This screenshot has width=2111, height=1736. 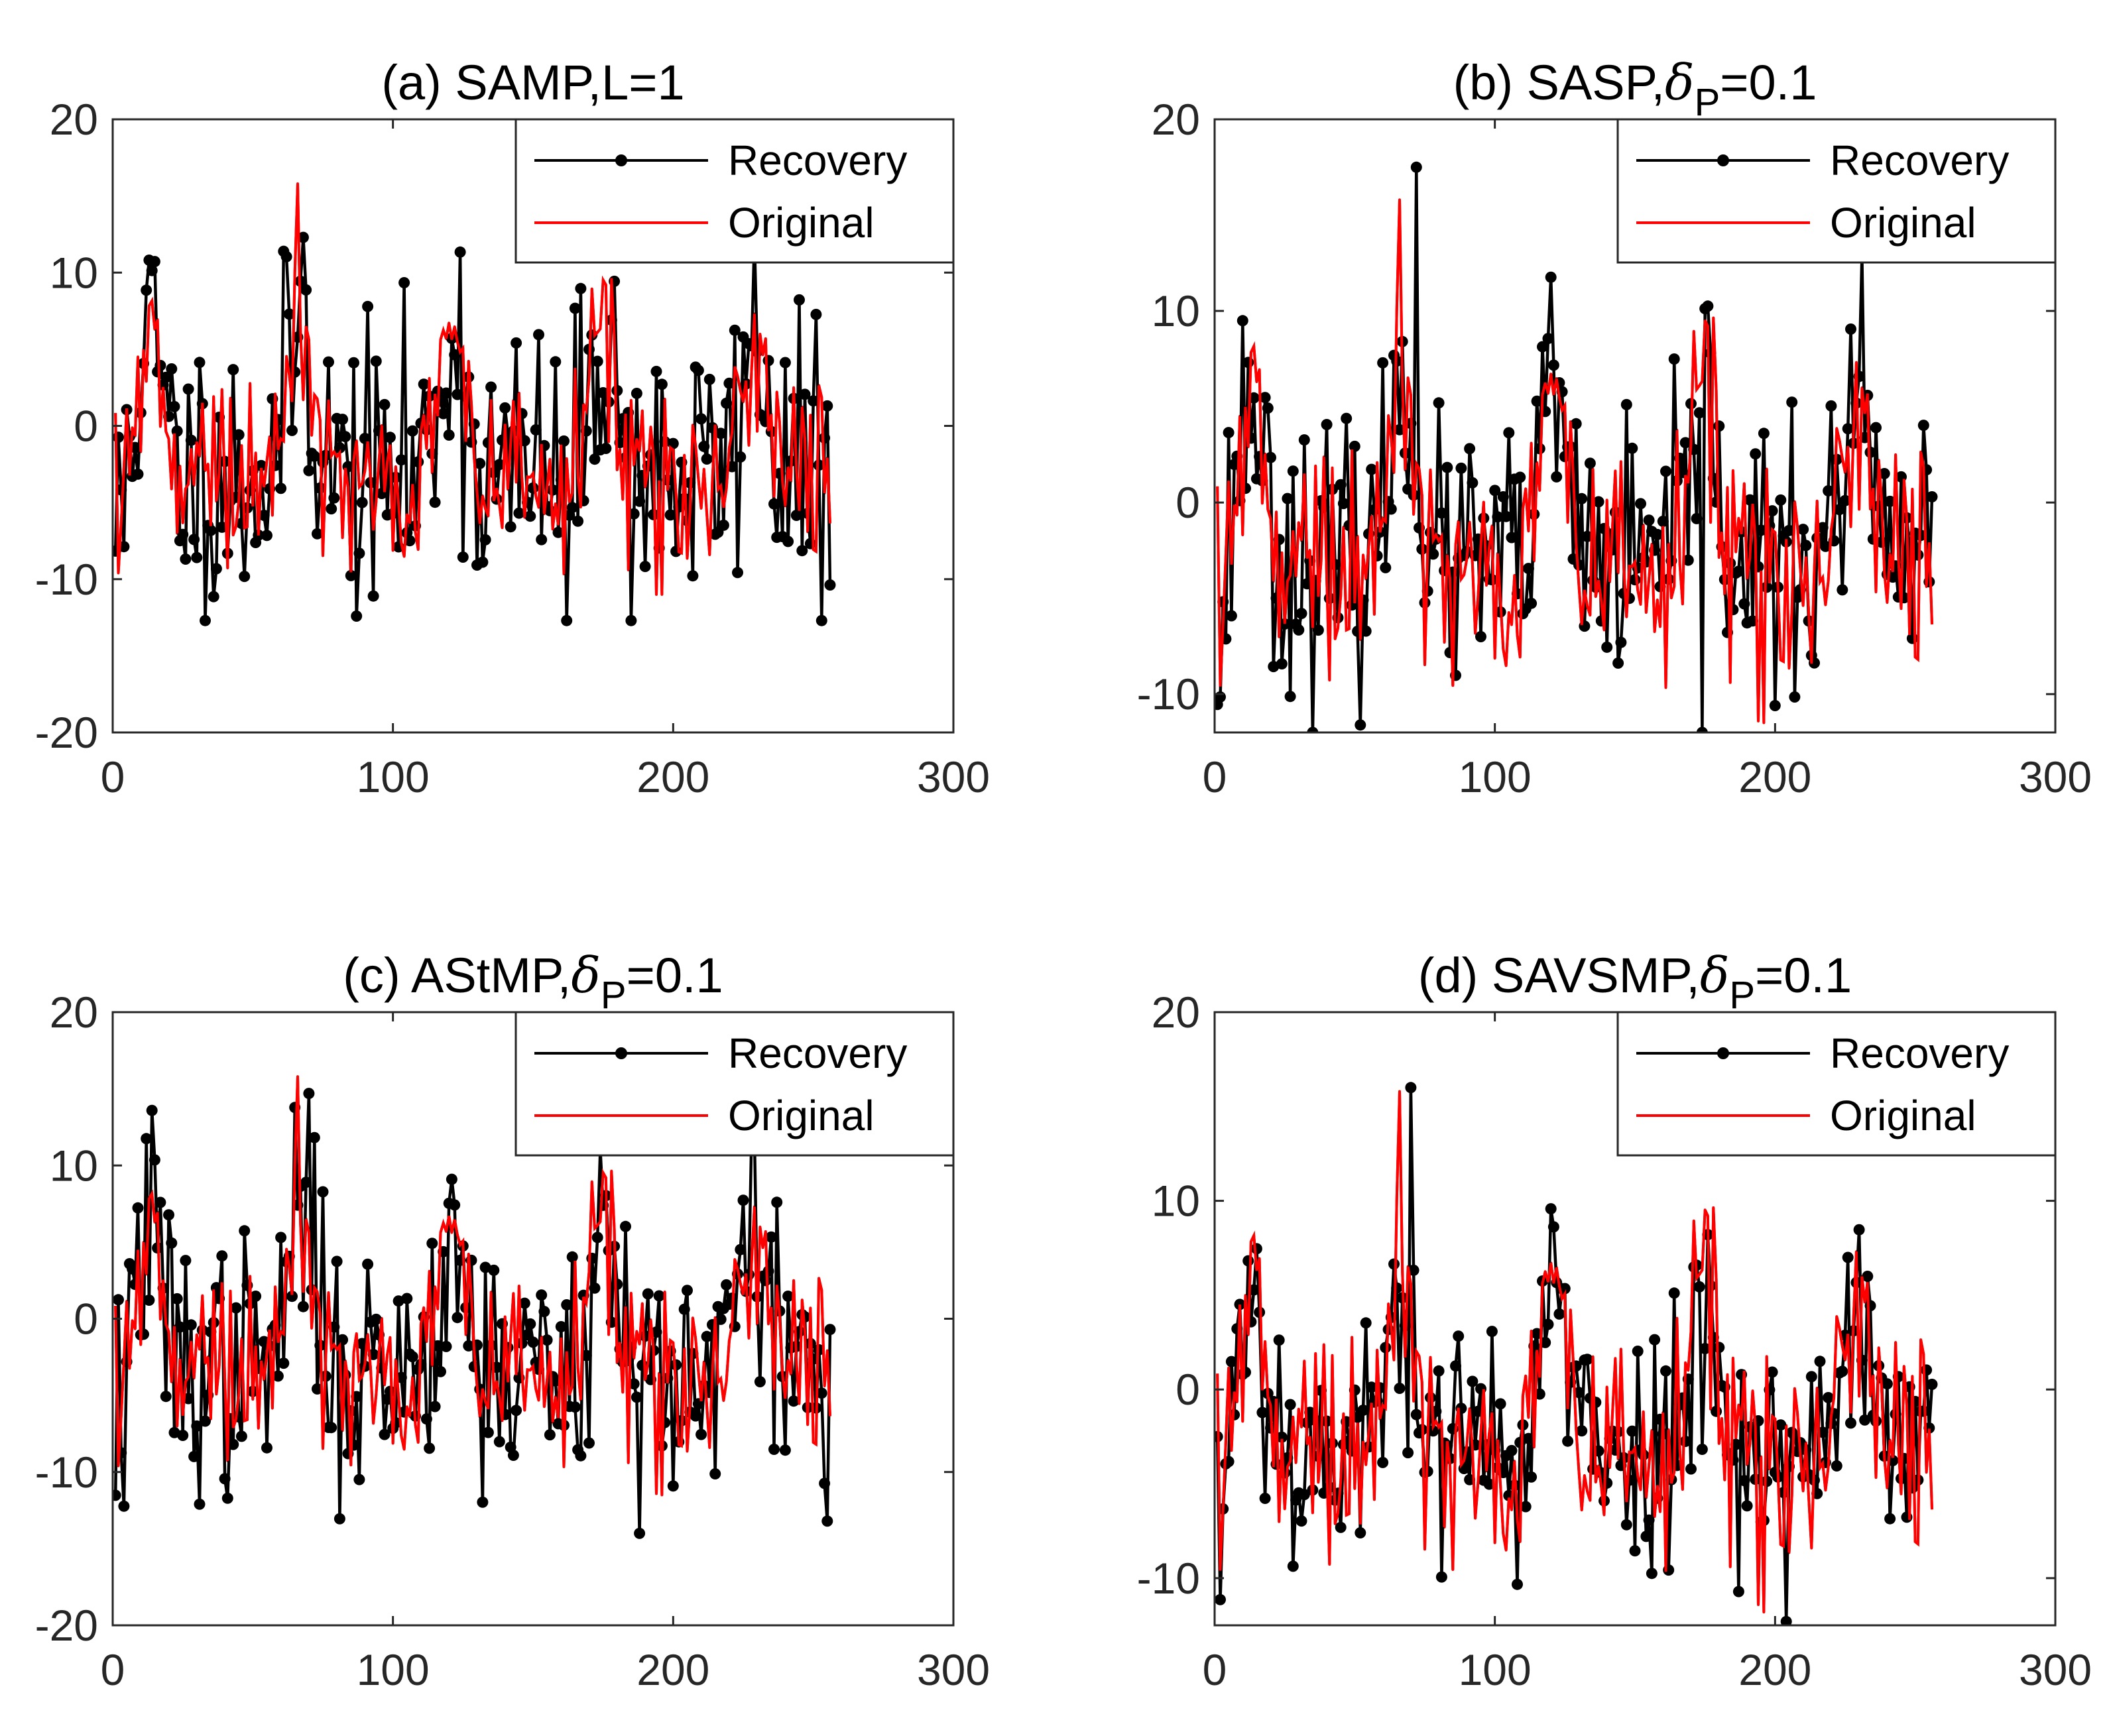 I want to click on legend-label-recovery: Recovery, so click(x=1919, y=1053).